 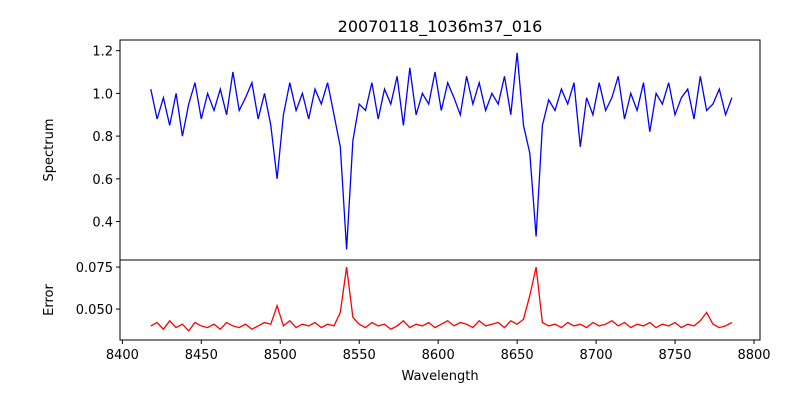 What do you see at coordinates (94, 268) in the screenshot?
I see `y-tick-label: 0.075` at bounding box center [94, 268].